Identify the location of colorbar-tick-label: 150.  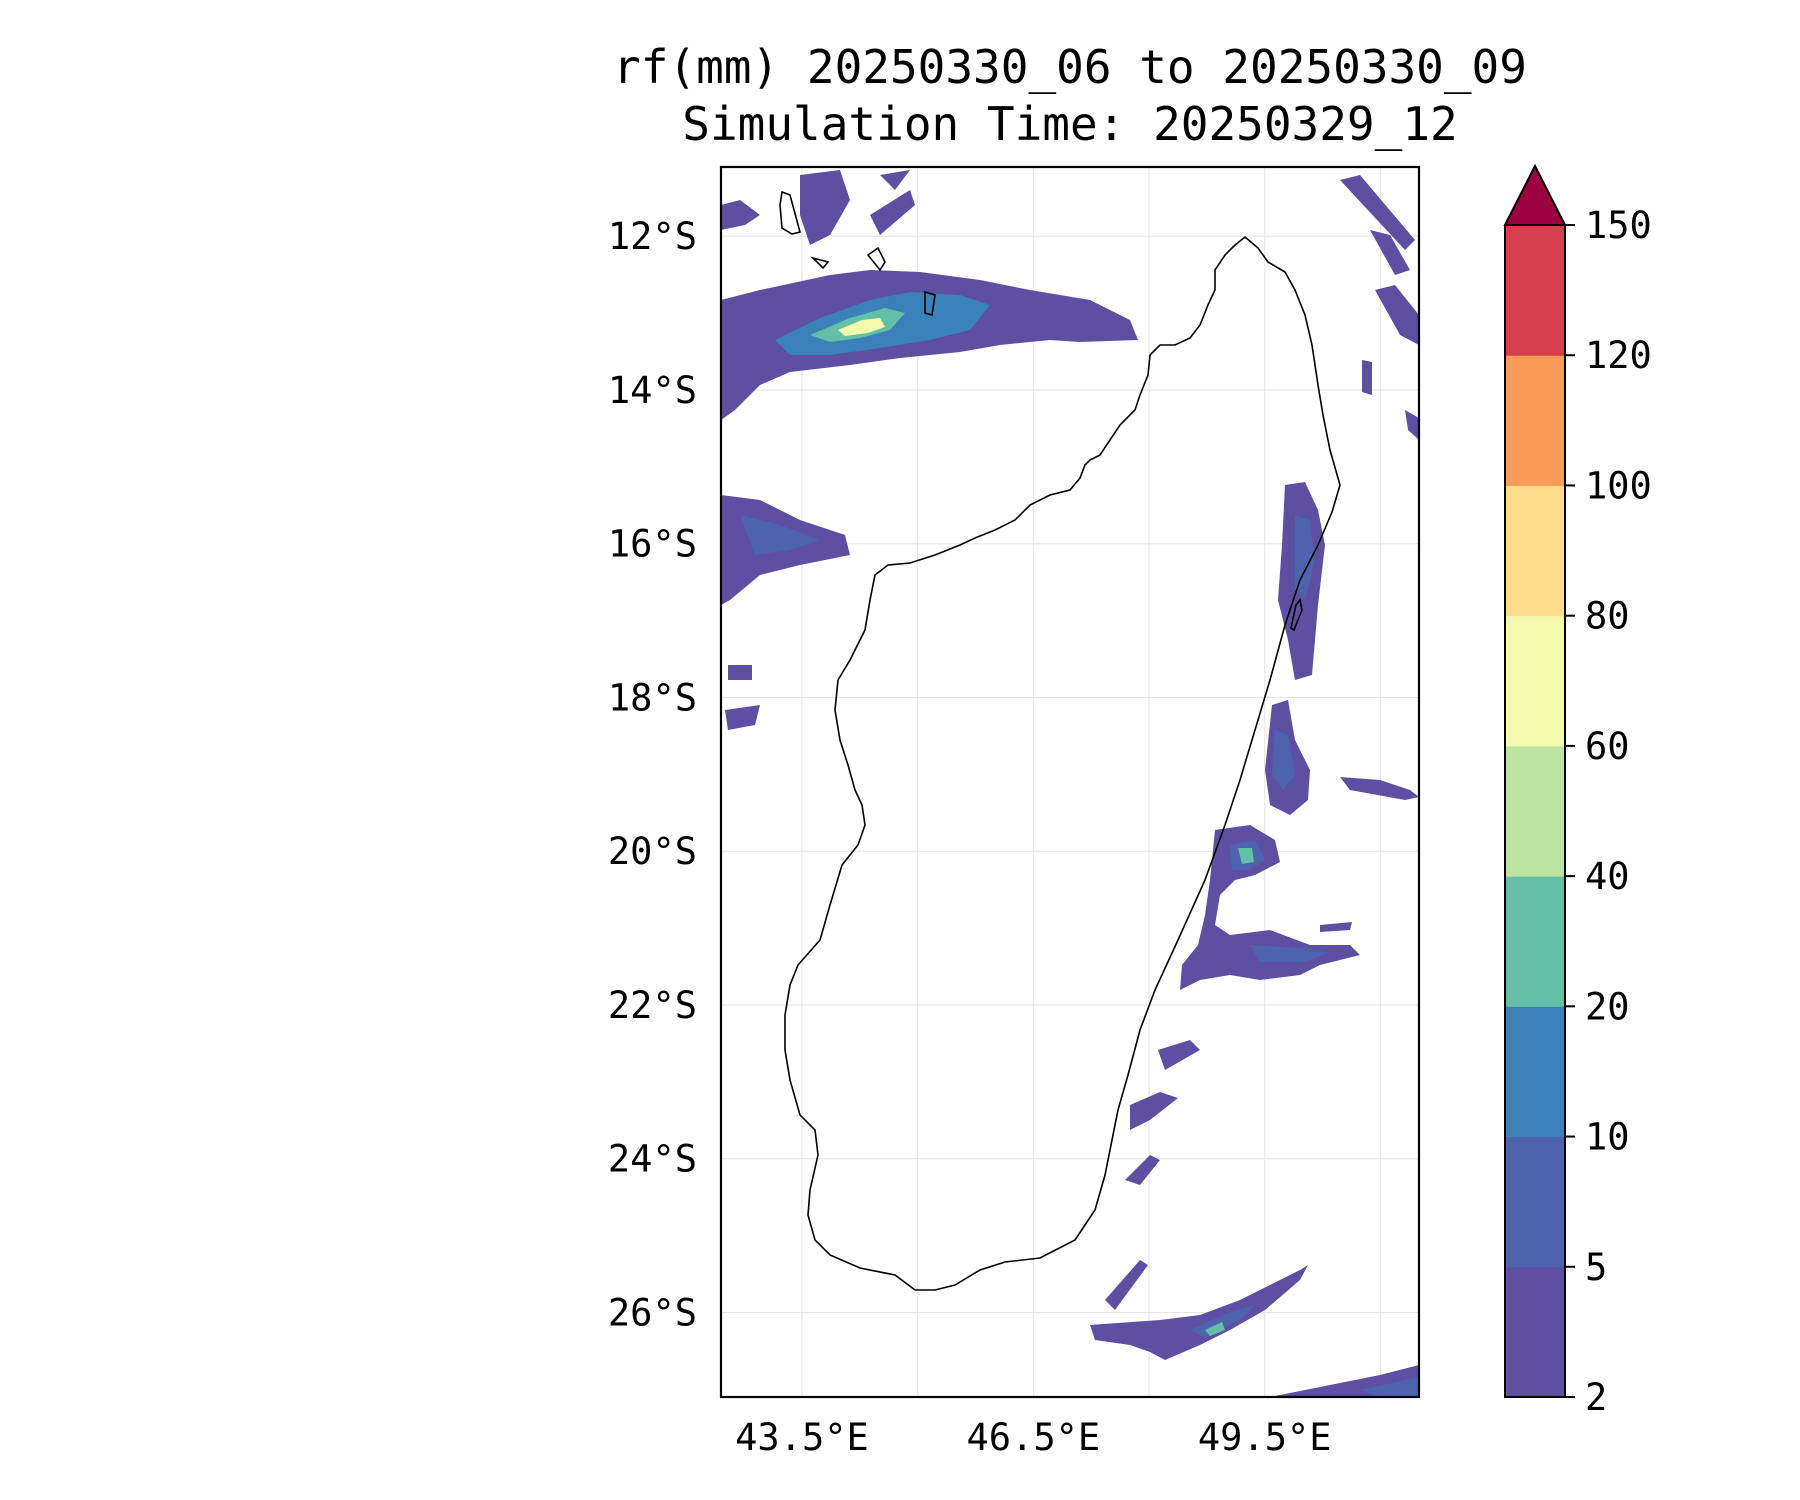
(1618, 225).